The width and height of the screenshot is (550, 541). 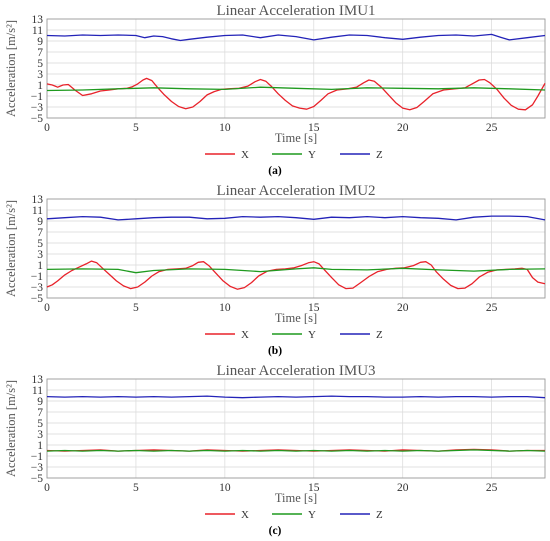 What do you see at coordinates (275, 351) in the screenshot?
I see `panel-caption: (b)` at bounding box center [275, 351].